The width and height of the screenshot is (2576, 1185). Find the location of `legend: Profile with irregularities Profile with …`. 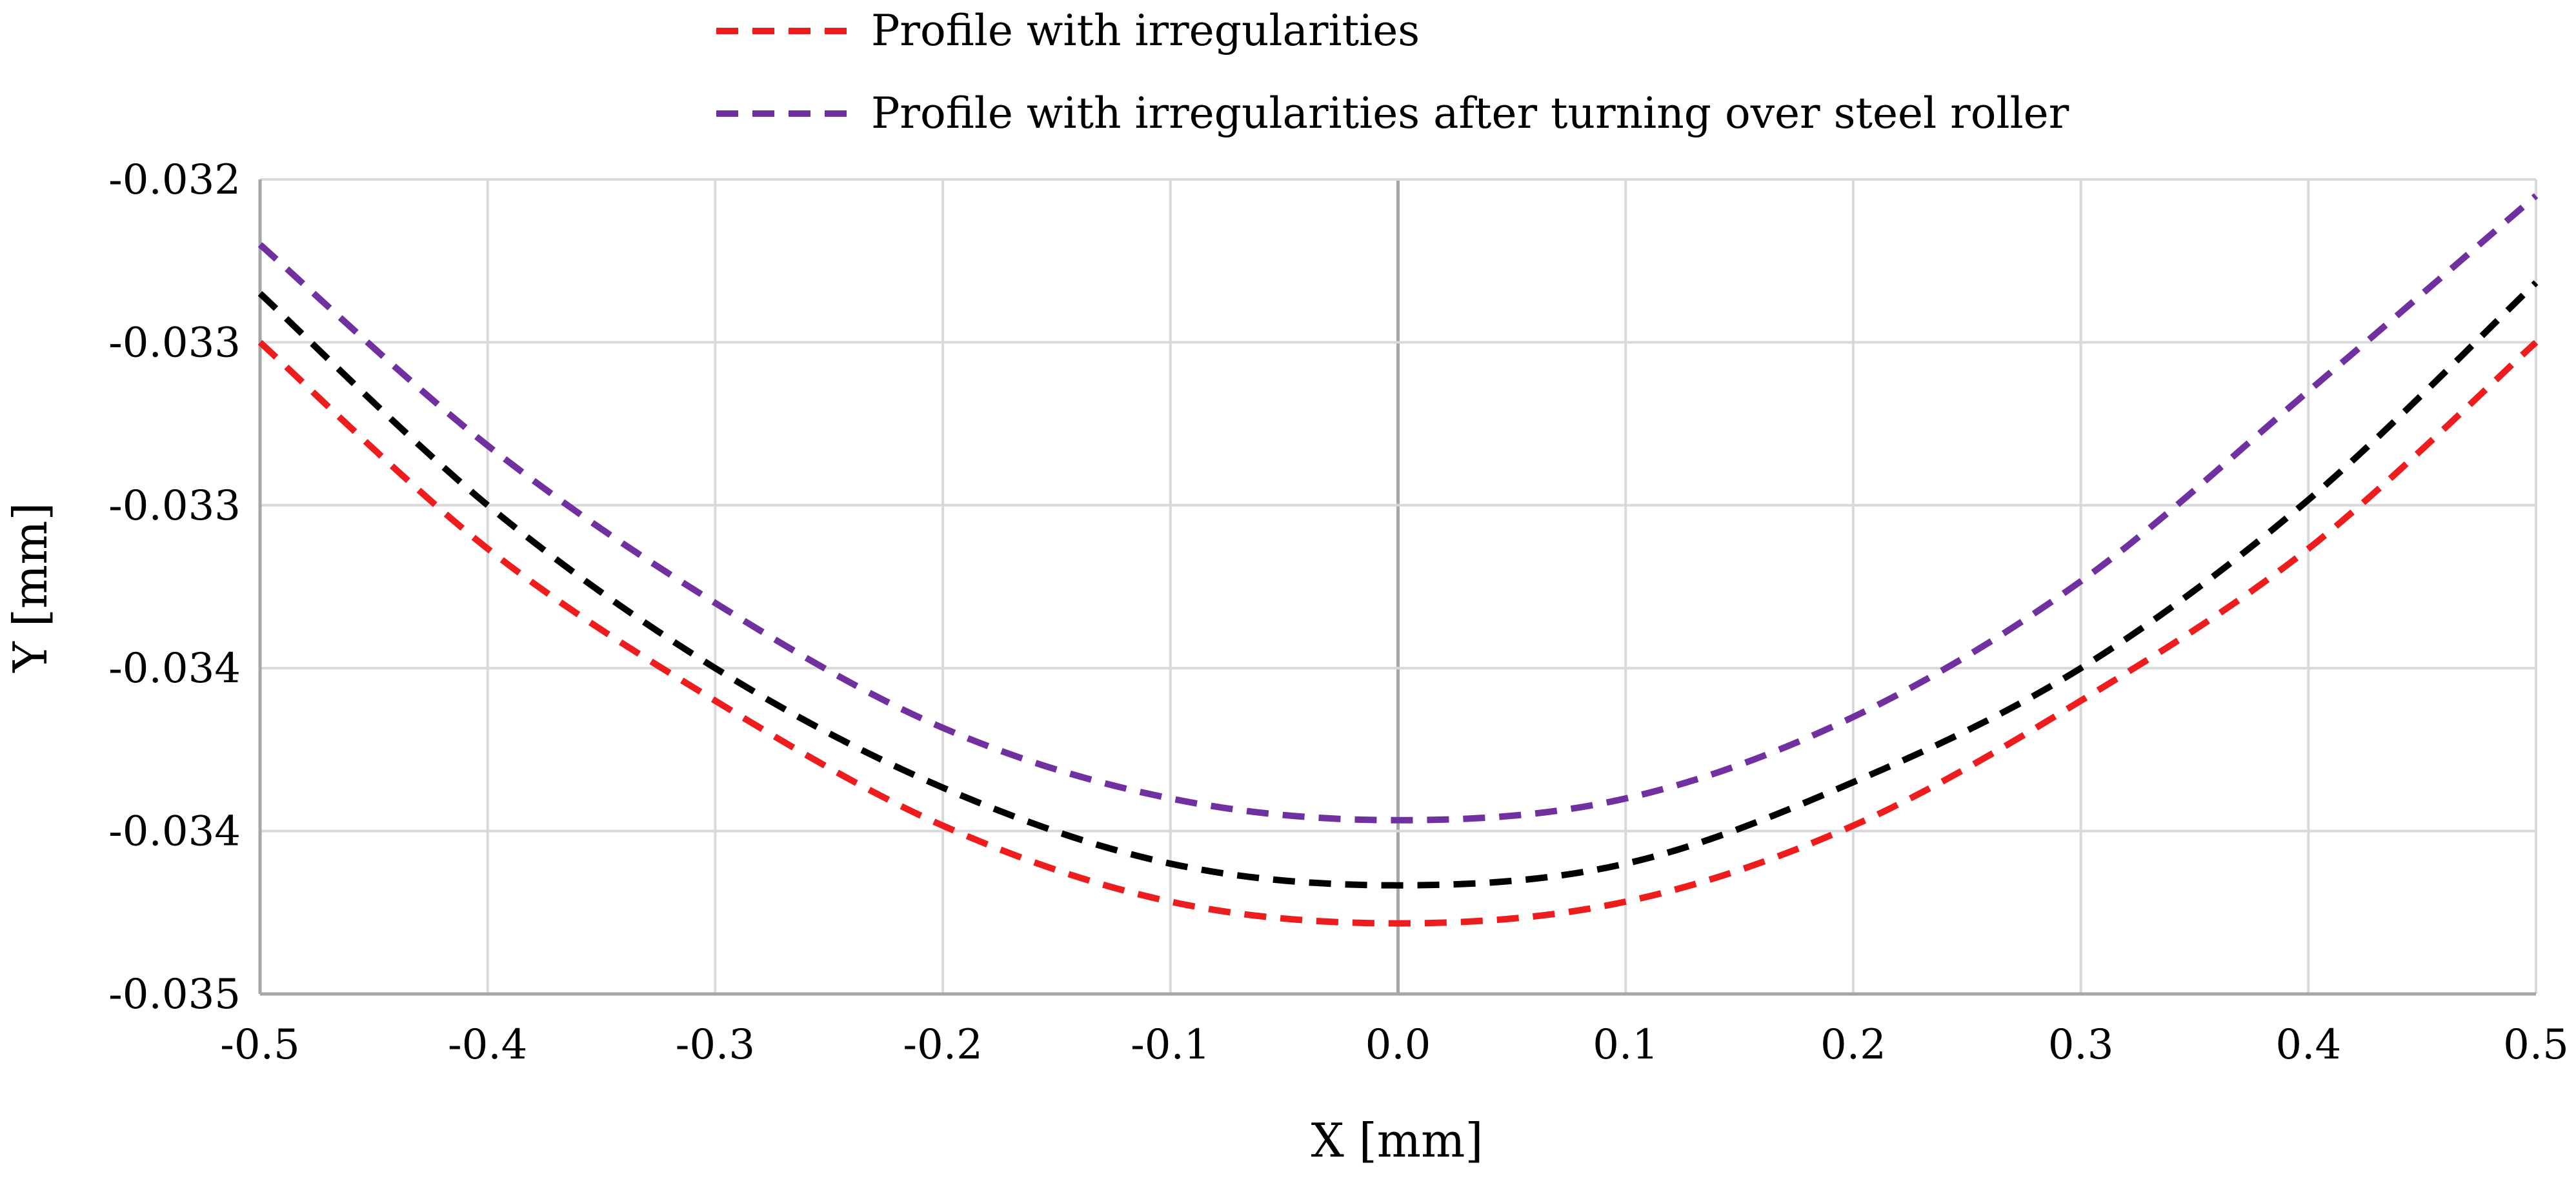

legend: Profile with irregularities Profile with … is located at coordinates (1393, 72).